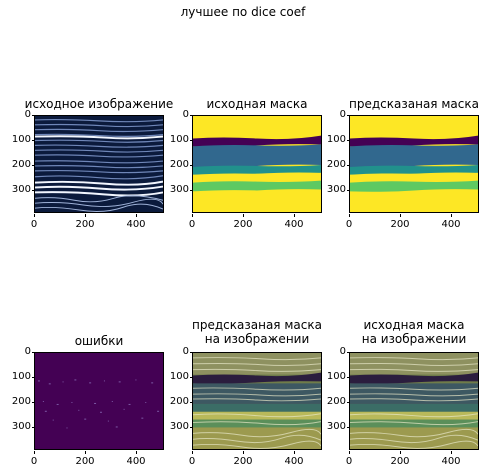 The image size is (486, 474). Describe the element at coordinates (414, 104) in the screenshot. I see `panel-title: предсказаная маска` at that location.